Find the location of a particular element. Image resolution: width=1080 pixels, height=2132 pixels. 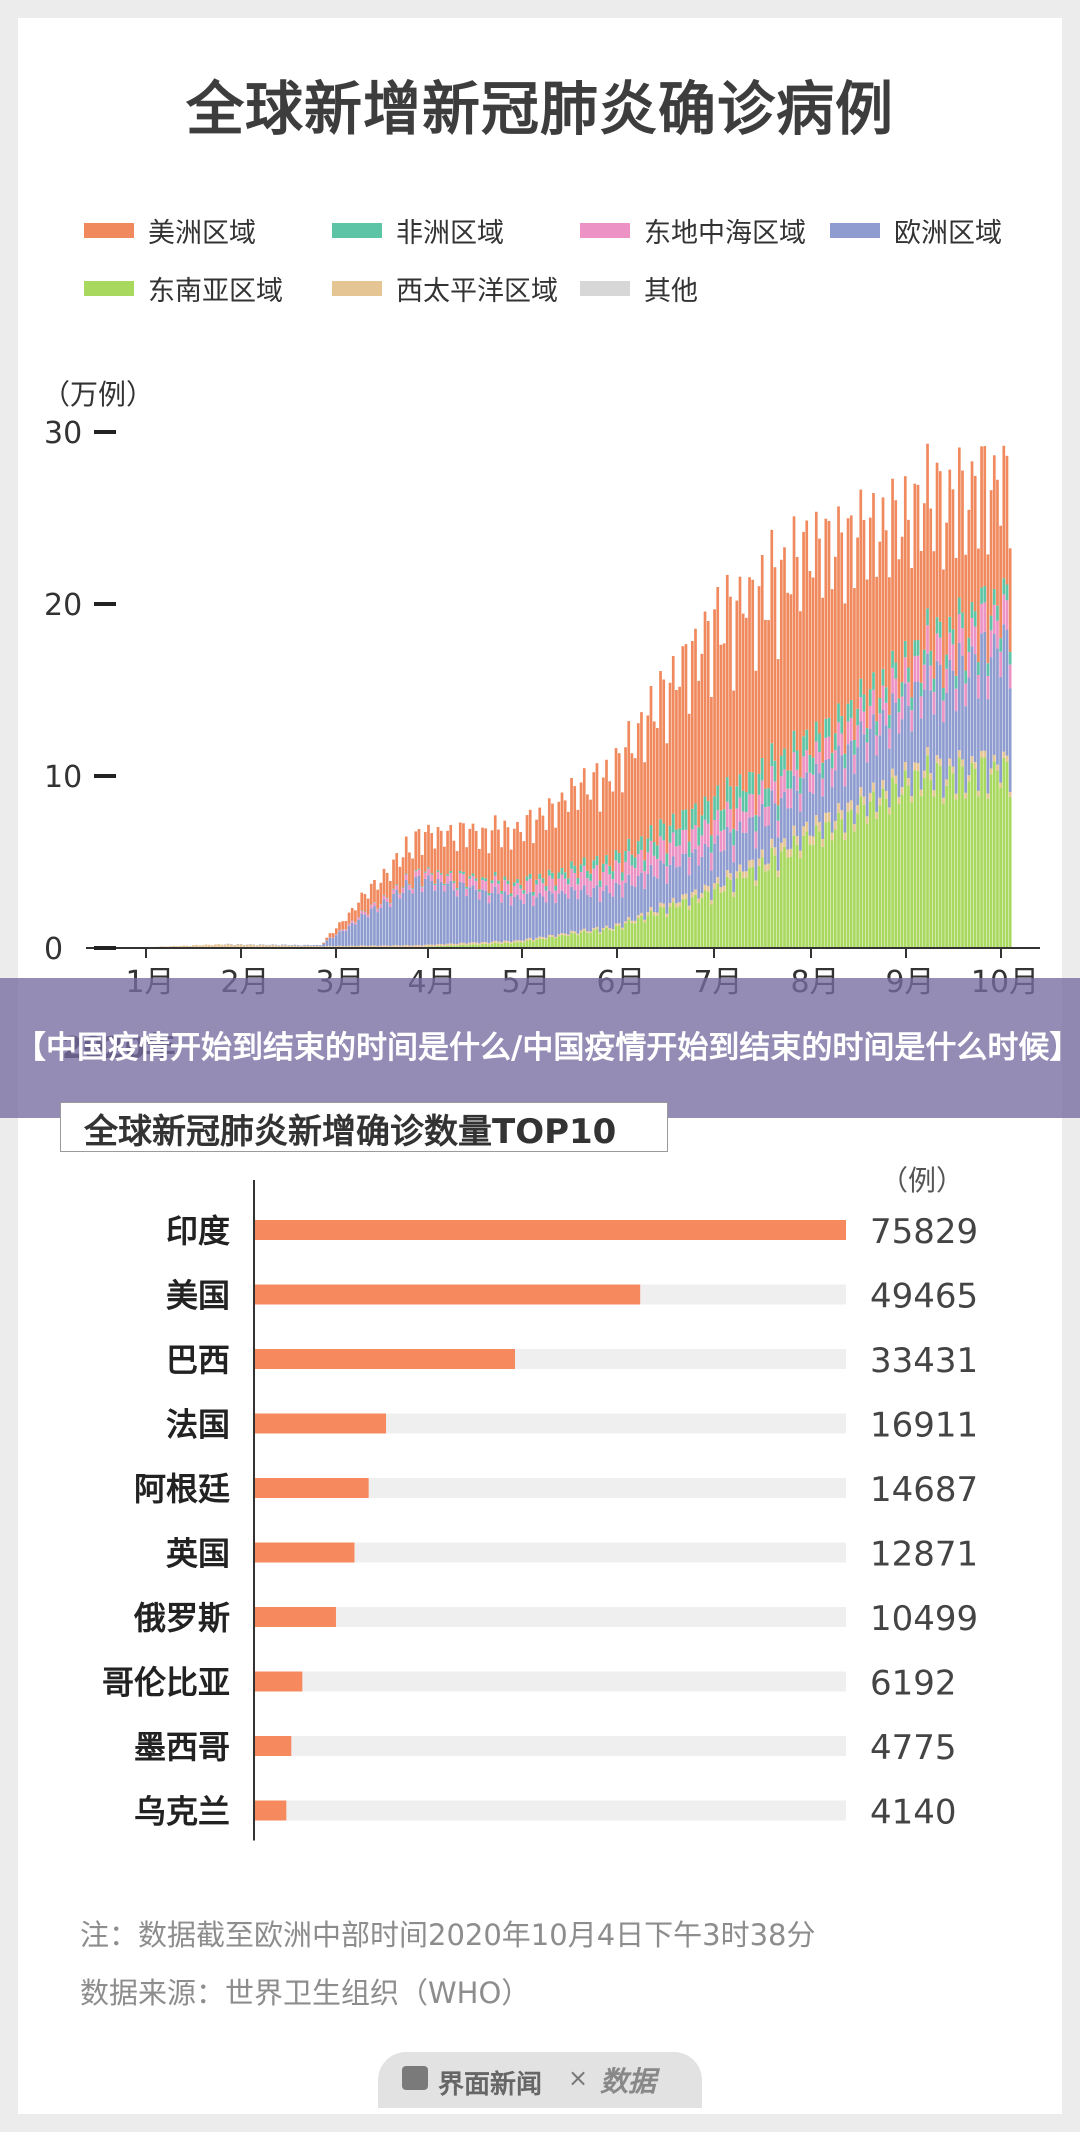

y-tick-label: 30 is located at coordinates (63, 433).